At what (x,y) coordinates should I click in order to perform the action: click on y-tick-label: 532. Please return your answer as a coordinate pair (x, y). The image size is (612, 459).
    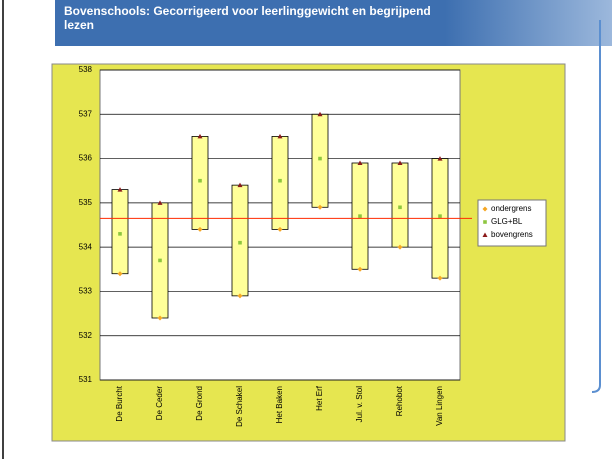
    Looking at the image, I should click on (86, 335).